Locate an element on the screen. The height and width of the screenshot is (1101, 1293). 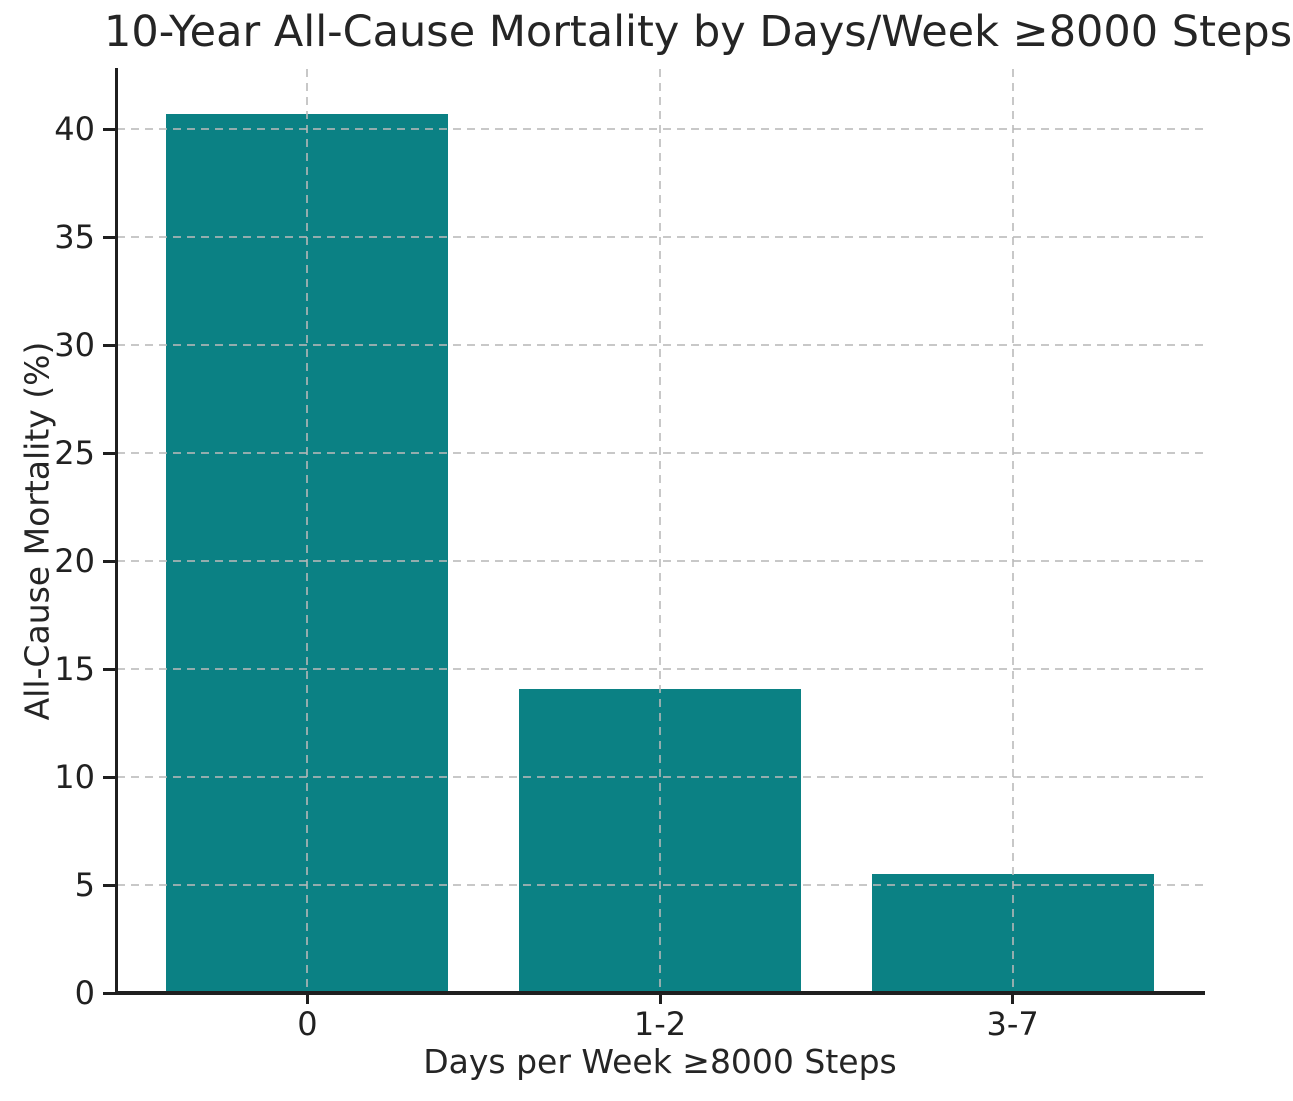
y-tick-label: 20 is located at coordinates (74, 561).